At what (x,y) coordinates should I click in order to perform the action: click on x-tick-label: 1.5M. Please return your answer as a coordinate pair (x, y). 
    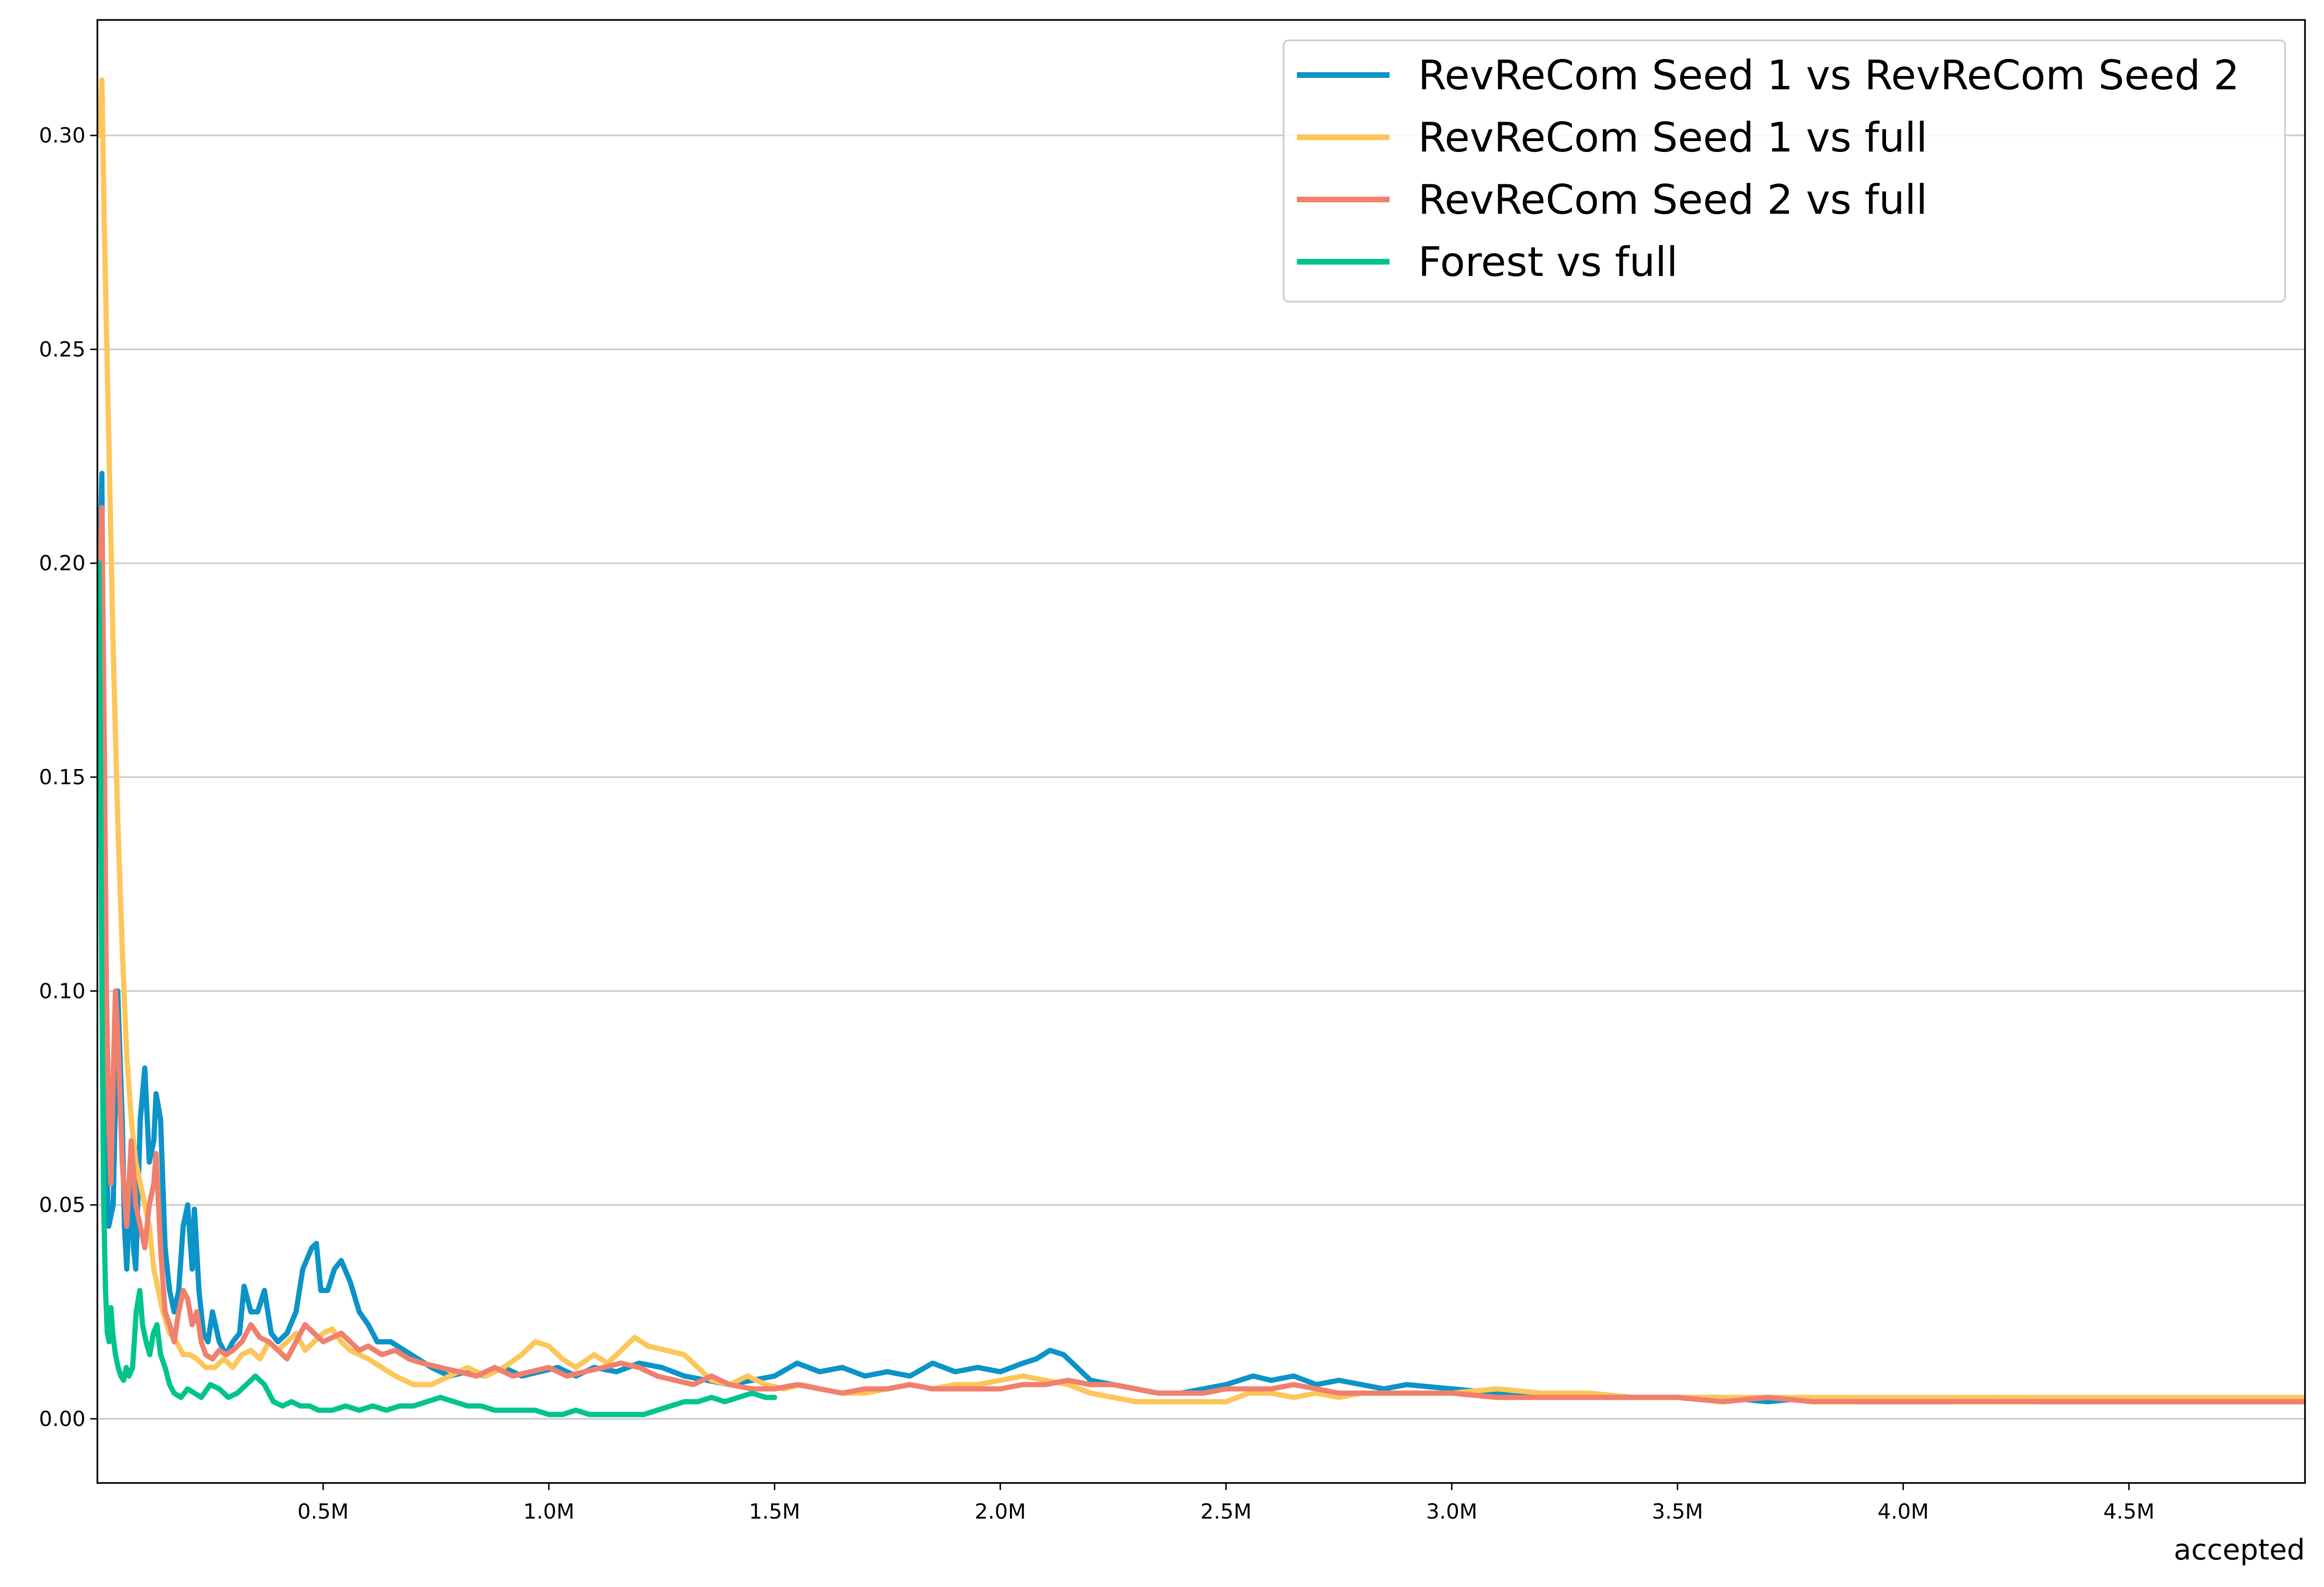
    Looking at the image, I should click on (774, 1512).